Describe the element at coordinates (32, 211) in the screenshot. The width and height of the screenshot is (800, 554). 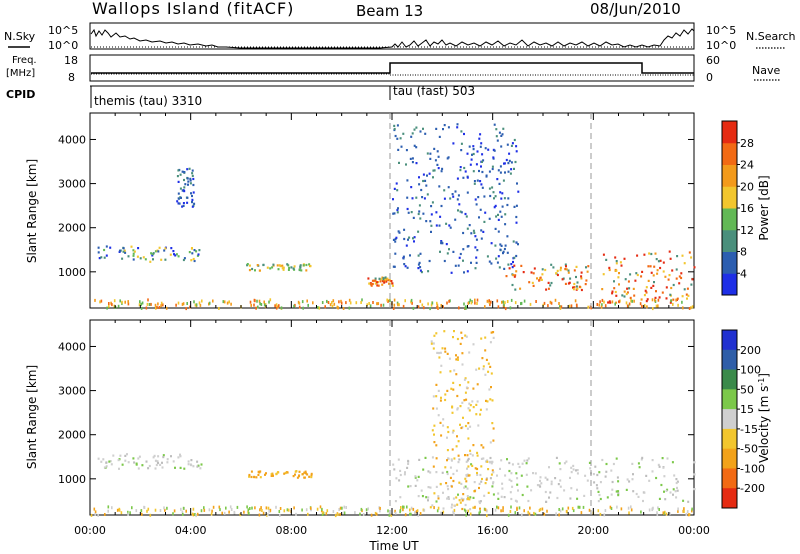
I see `power-ylabel: Slant Range [km]` at that location.